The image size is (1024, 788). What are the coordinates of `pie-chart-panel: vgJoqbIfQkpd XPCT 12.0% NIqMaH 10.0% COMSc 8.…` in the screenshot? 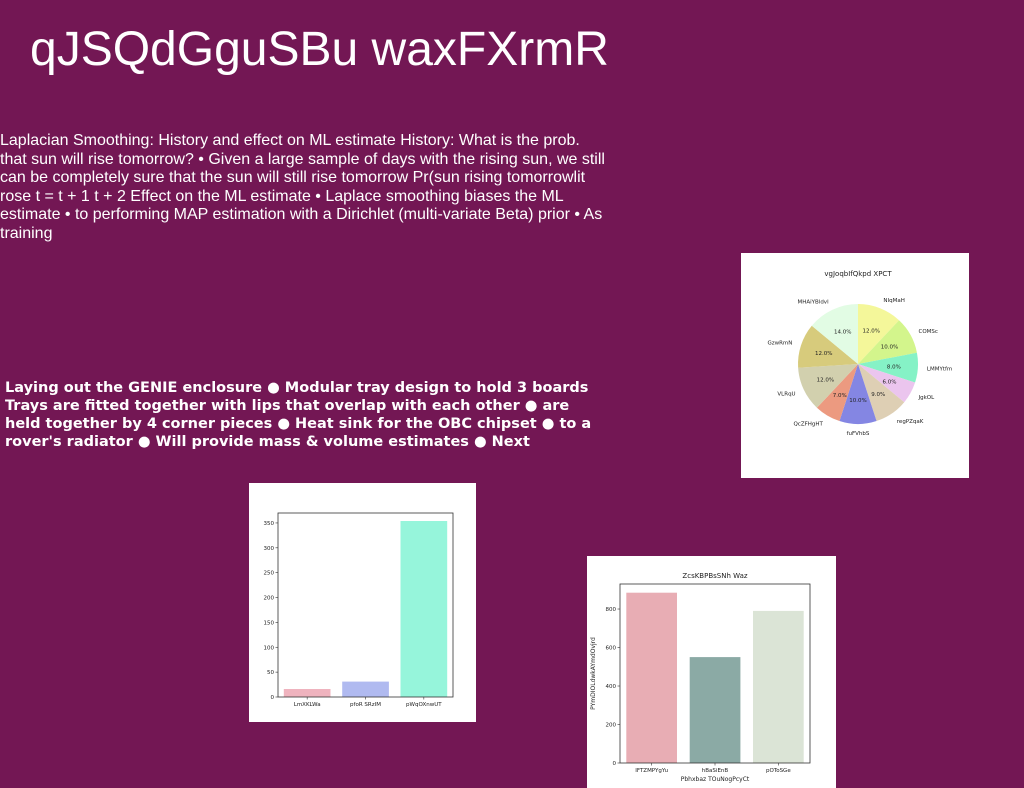 It's located at (855, 365).